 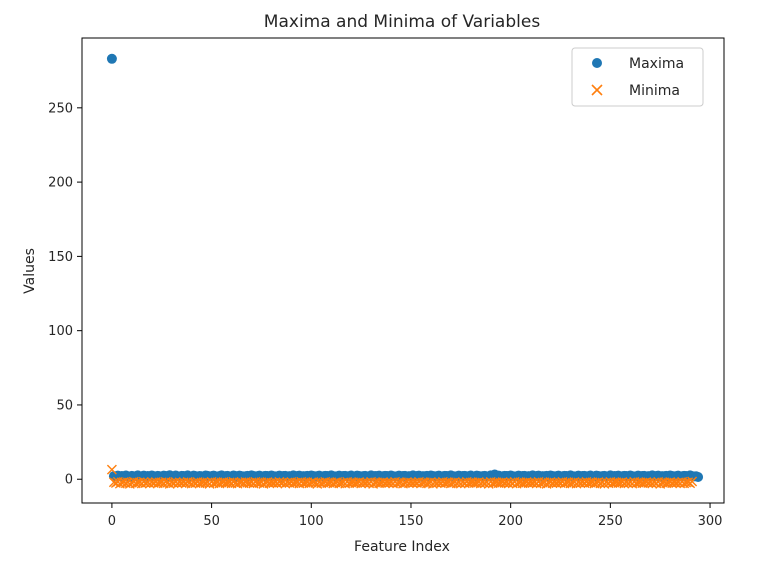 I want to click on x-axis: 0 50 100 150 200 250 300, so click(x=415, y=516).